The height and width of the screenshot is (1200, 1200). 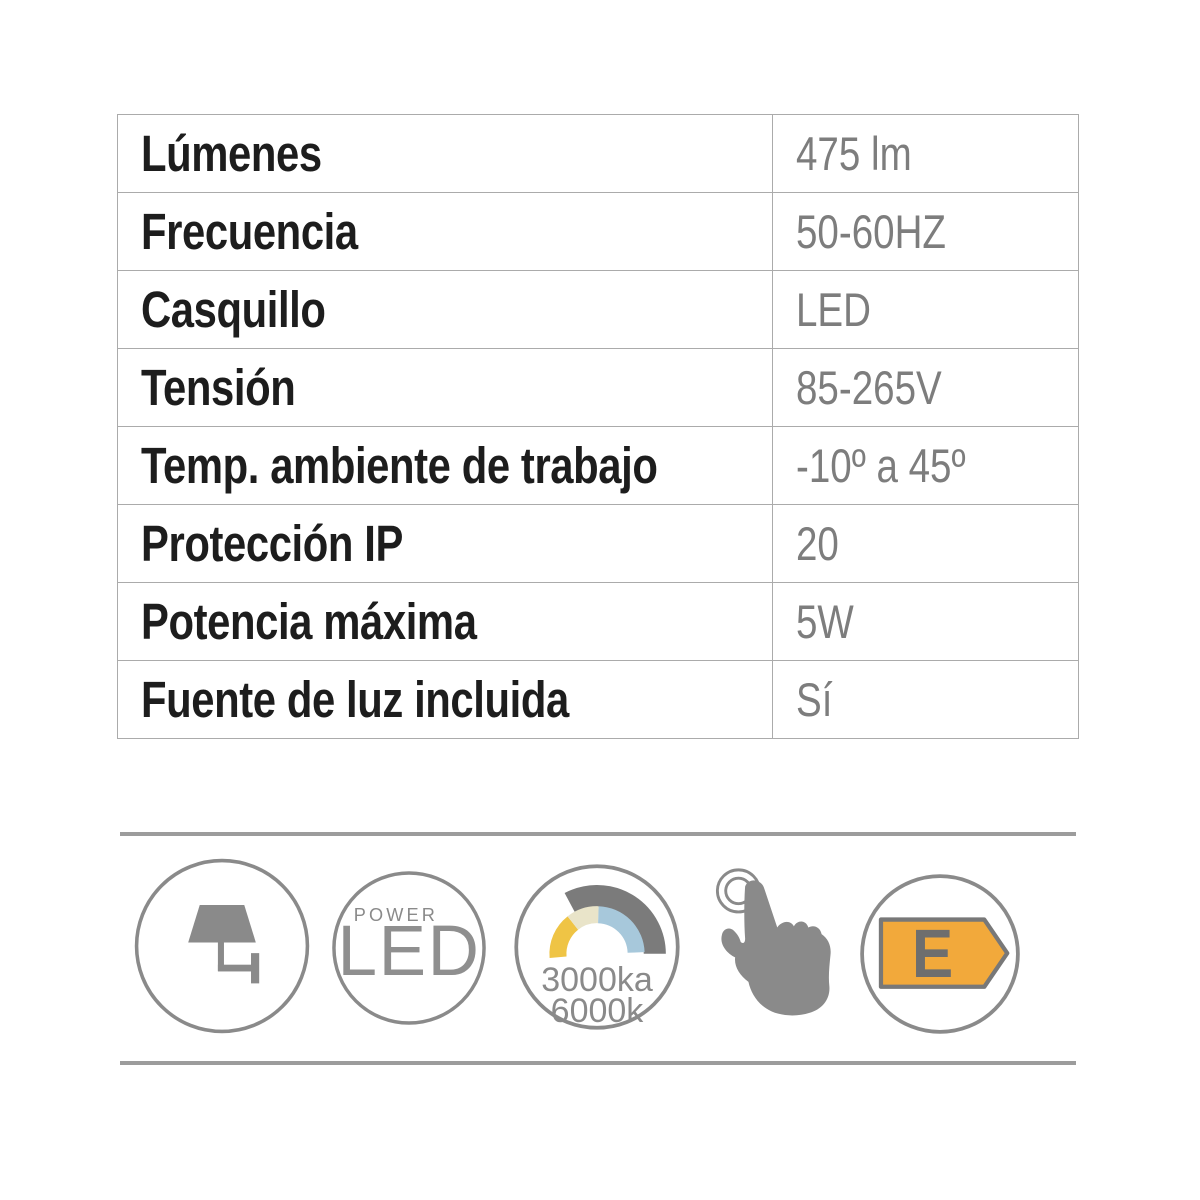 I want to click on wall-lamp-icon, so click(x=222, y=946).